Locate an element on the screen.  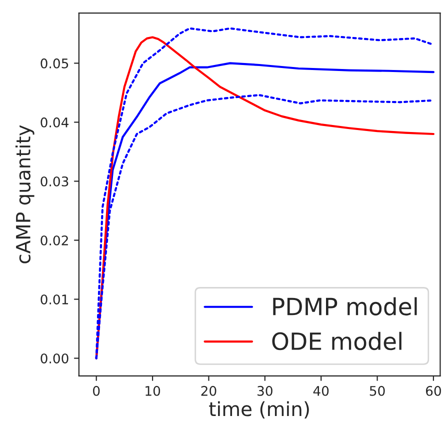
legend-label: ODE model is located at coordinates (337, 341).